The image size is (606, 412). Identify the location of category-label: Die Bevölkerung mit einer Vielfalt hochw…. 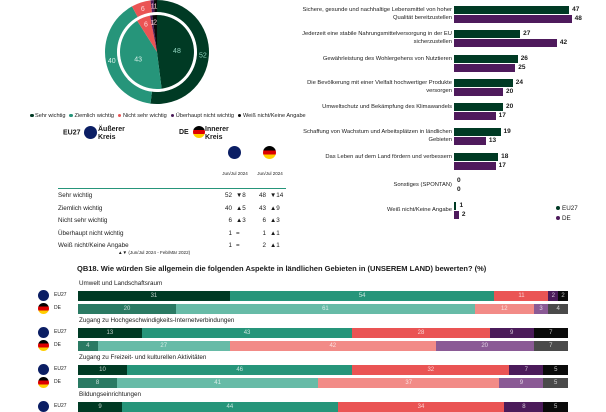
(379, 87).